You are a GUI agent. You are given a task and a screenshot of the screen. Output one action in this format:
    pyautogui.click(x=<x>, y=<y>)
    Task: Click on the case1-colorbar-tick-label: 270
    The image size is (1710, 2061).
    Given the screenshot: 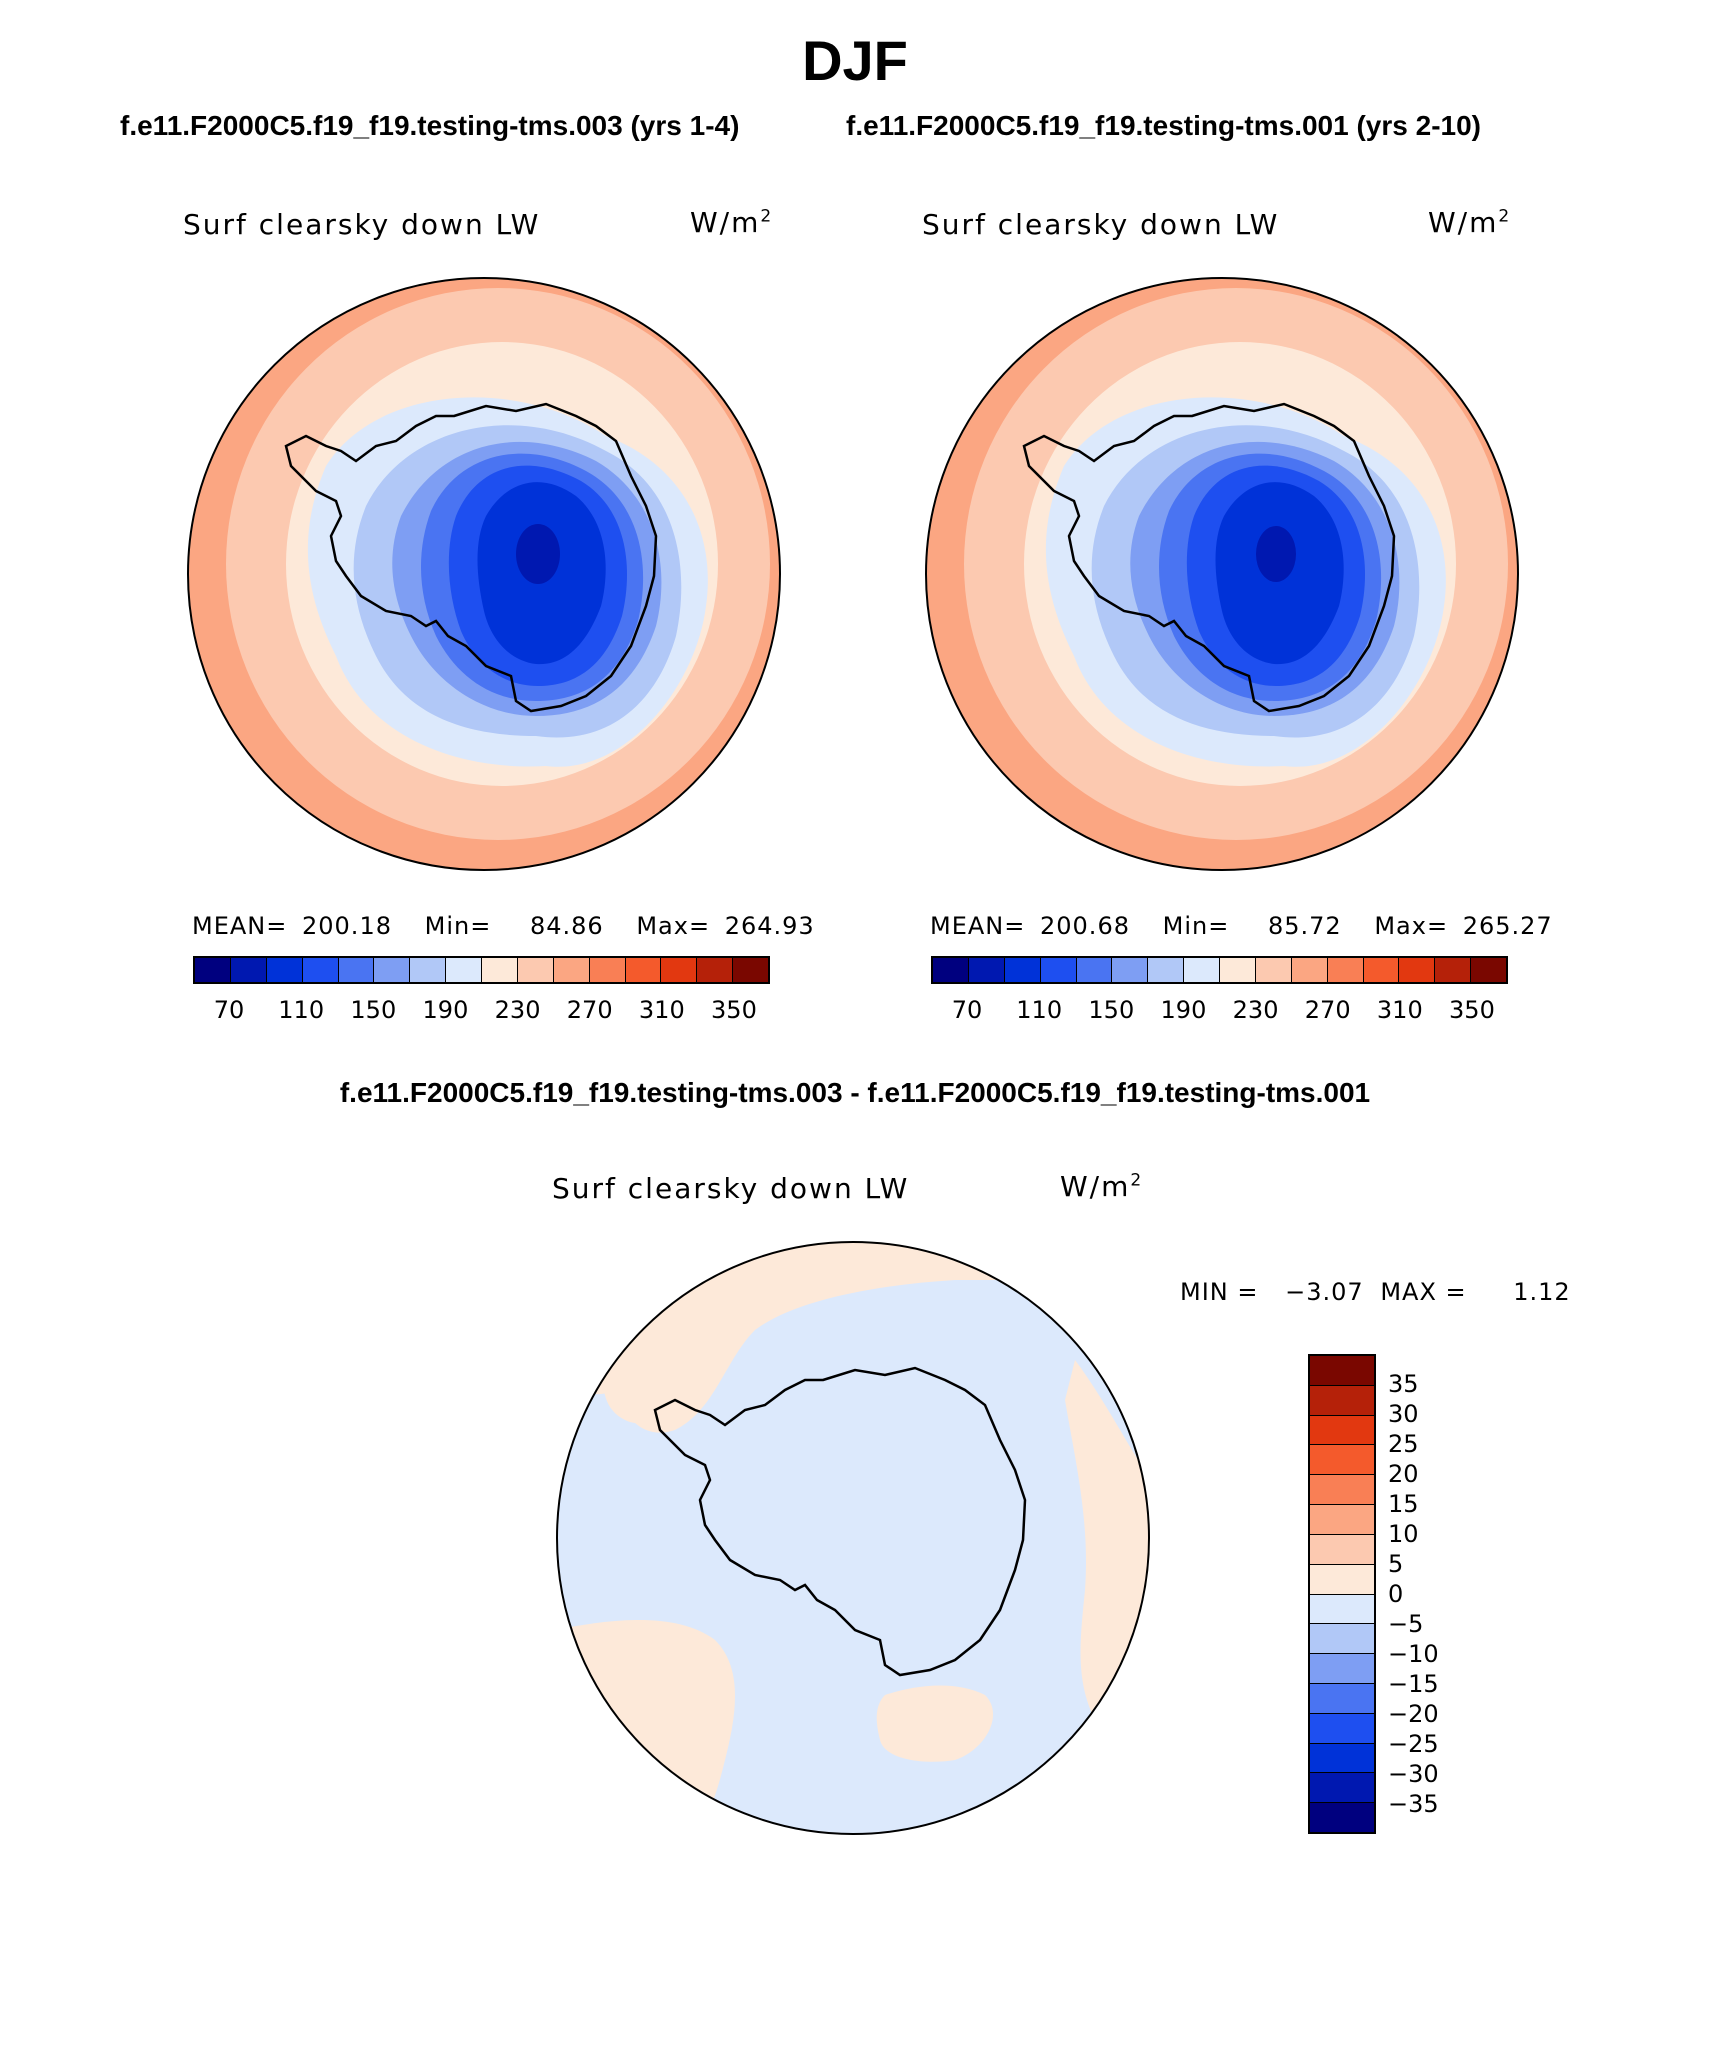 What is the action you would take?
    pyautogui.click(x=589, y=1010)
    